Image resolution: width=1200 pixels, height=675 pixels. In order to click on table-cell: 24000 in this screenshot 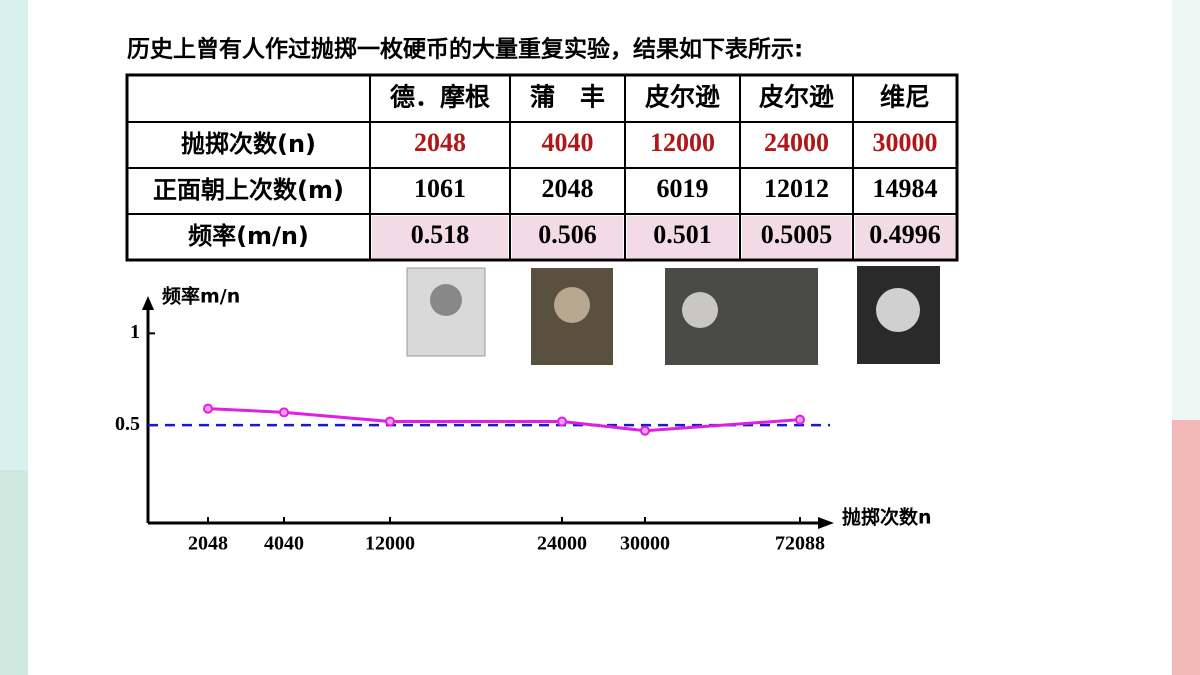, I will do `click(796, 142)`.